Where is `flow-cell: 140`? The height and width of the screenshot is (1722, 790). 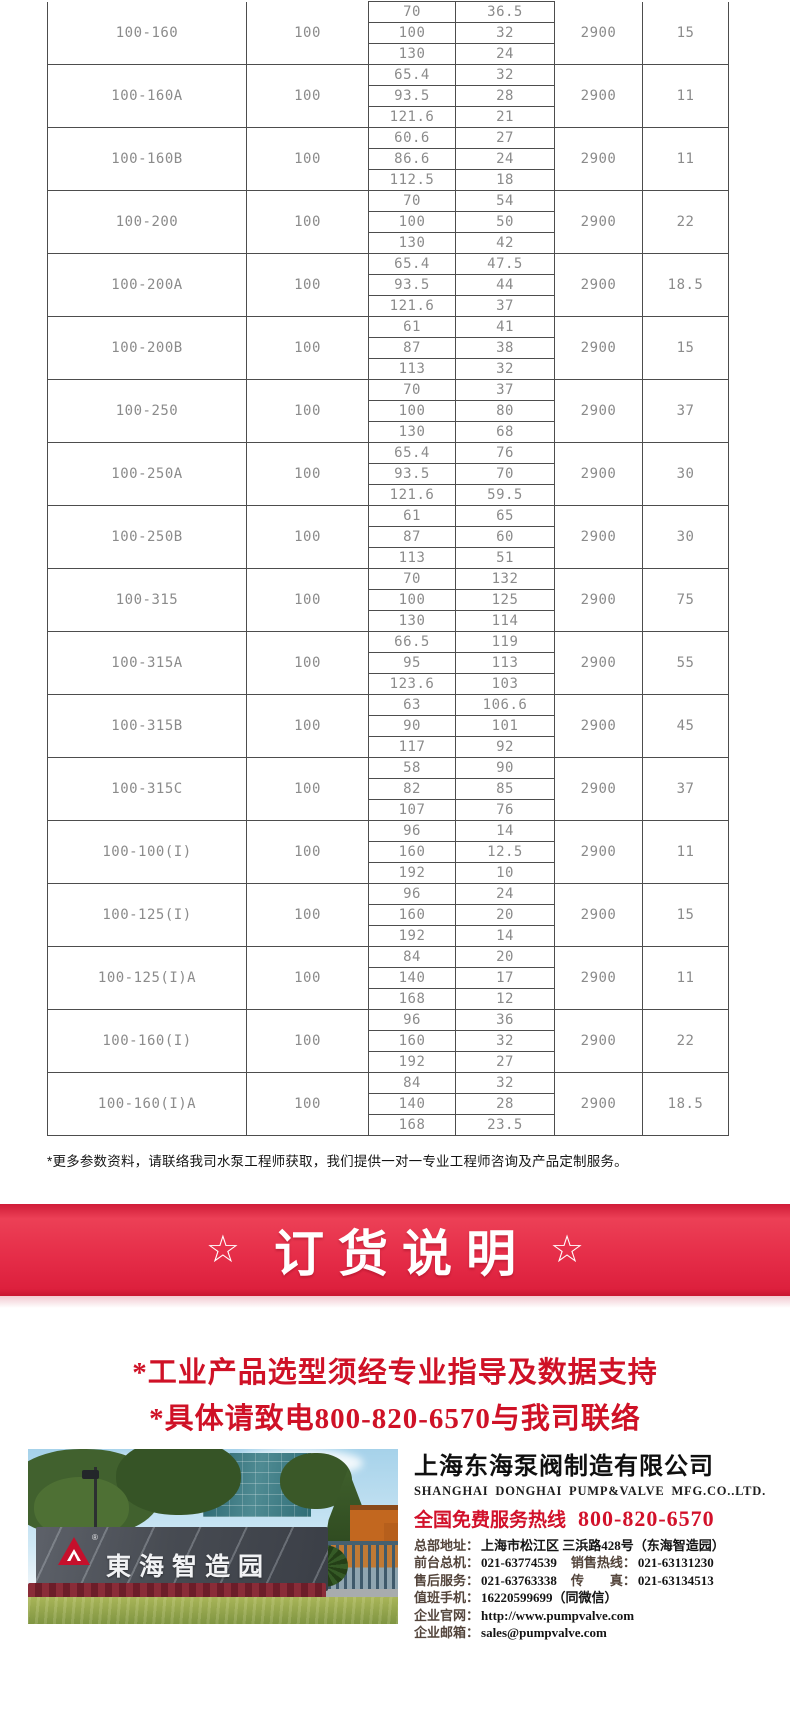
flow-cell: 140 is located at coordinates (412, 1104).